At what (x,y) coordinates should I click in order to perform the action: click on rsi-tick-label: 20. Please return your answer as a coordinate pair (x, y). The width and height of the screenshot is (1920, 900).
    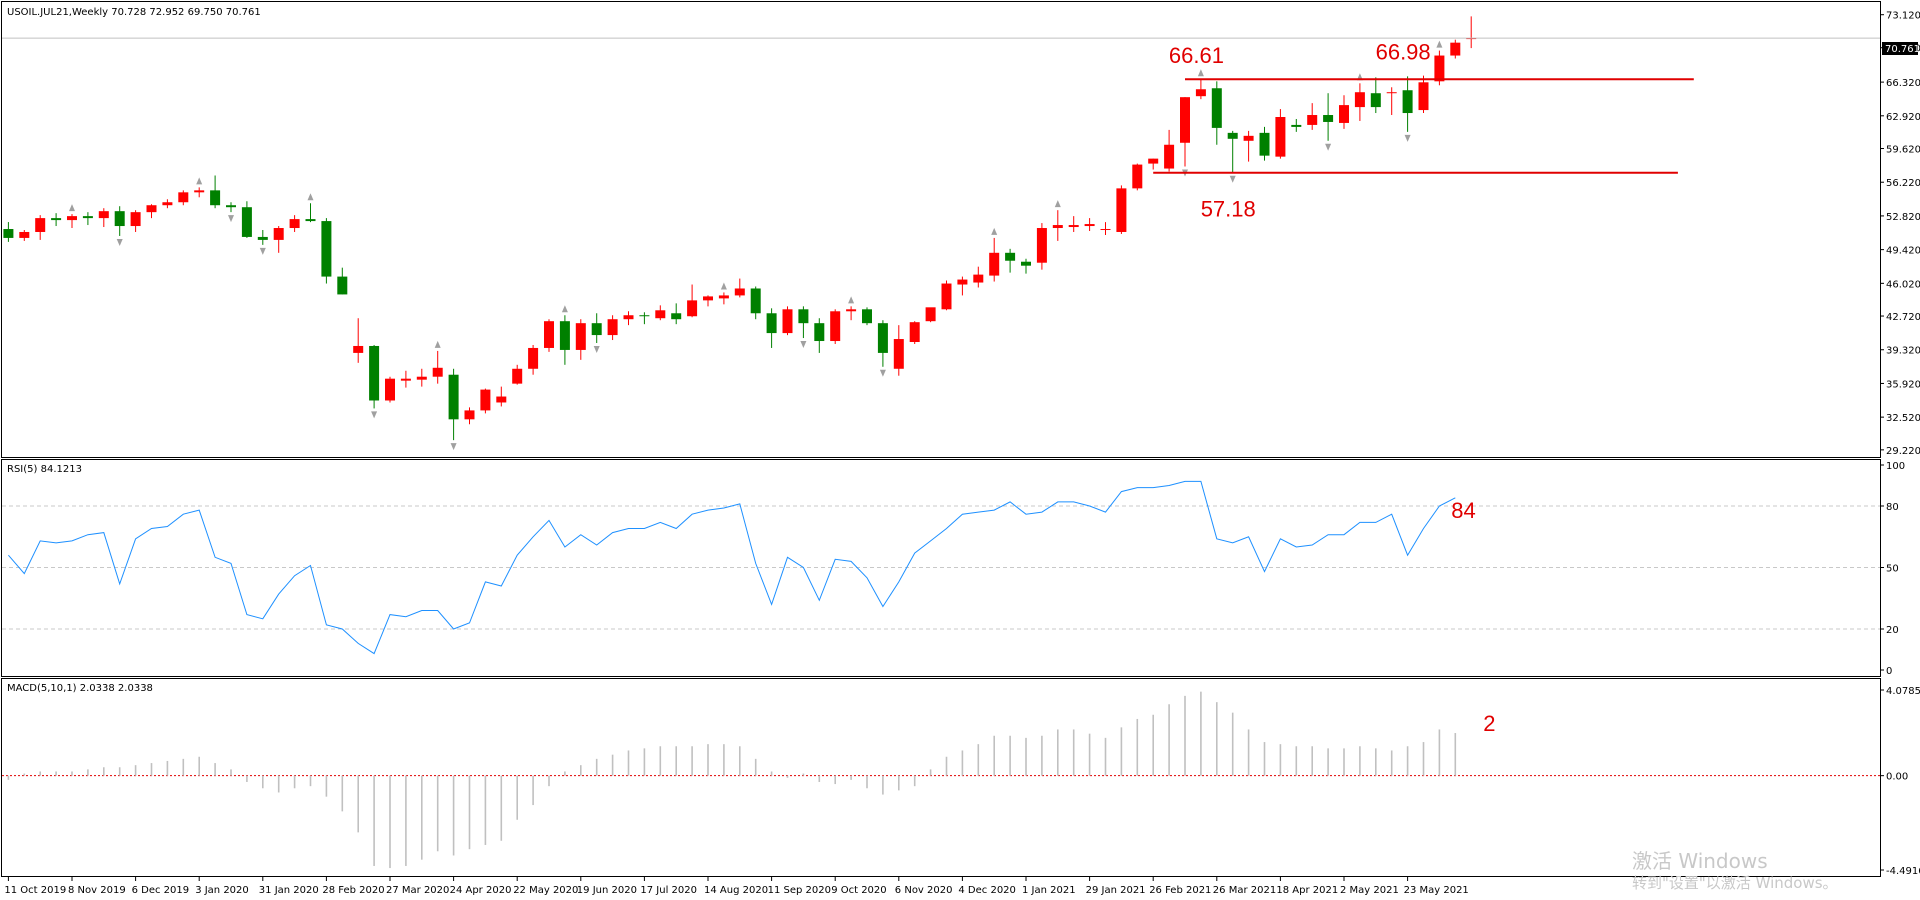
    Looking at the image, I should click on (1892, 630).